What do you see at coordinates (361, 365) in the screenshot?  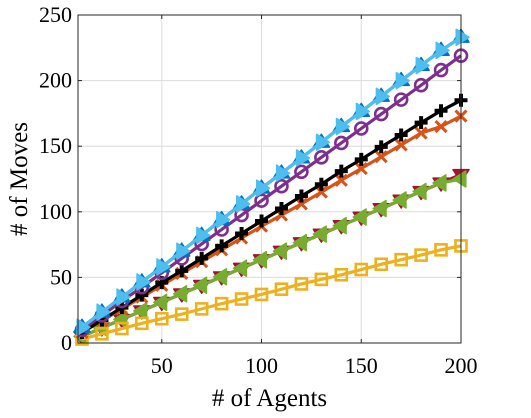 I see `x-tick-label: 150` at bounding box center [361, 365].